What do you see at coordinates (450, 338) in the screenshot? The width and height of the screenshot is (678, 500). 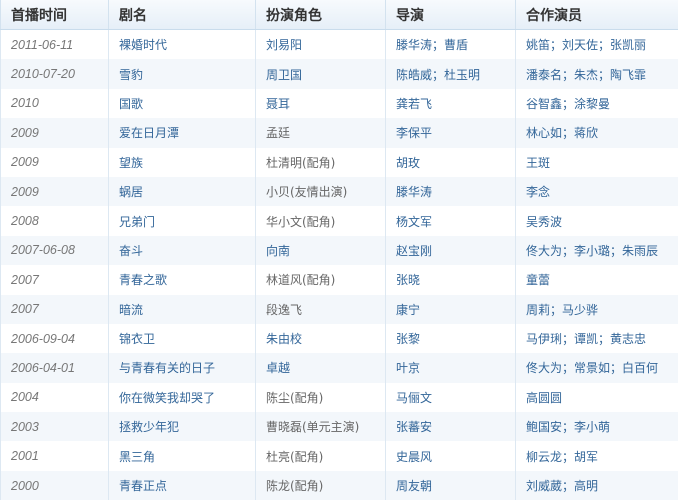 I see `director-column-cell: 张黎` at bounding box center [450, 338].